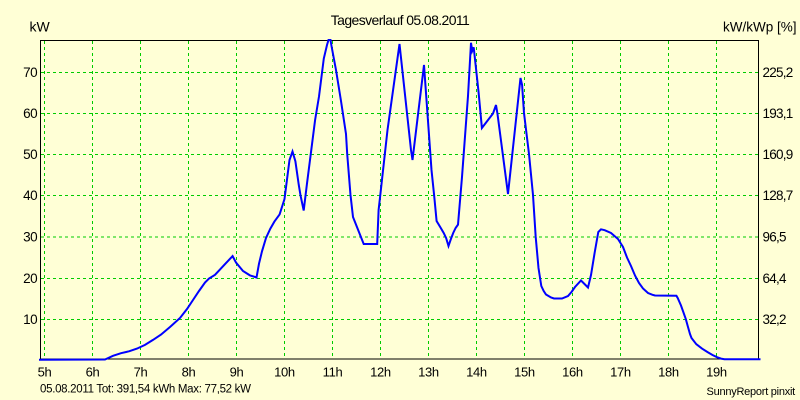  I want to click on svg-text: 12h, so click(380, 372).